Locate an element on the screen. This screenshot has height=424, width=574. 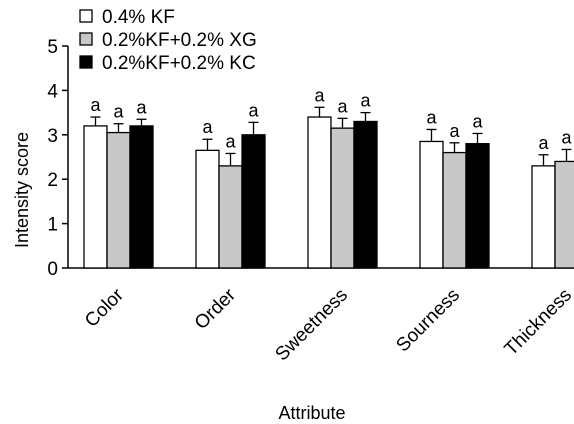
x-tick-label: Sourness is located at coordinates (428, 321).